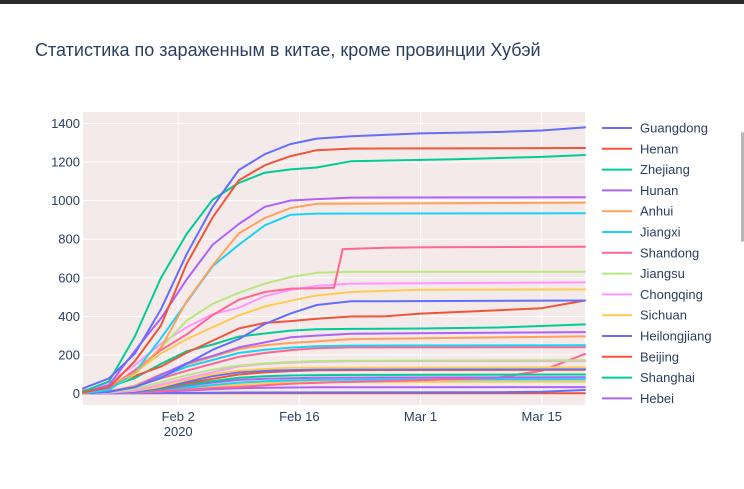 The height and width of the screenshot is (489, 744). I want to click on legend-item: Henan, so click(640, 148).